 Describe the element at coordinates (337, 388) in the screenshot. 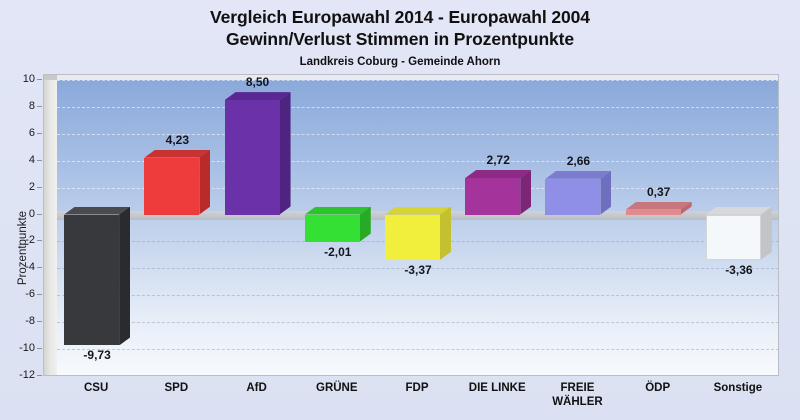

I see `x-axis-label-grüne: GRÜNE` at that location.